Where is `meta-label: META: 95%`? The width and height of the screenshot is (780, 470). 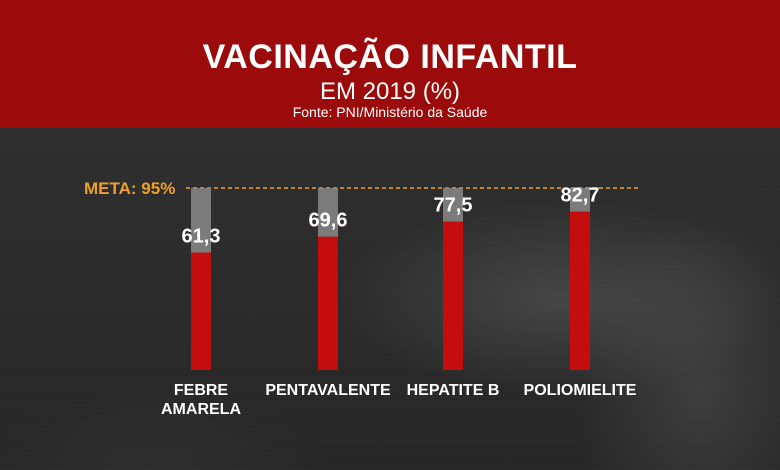
meta-label: META: 95% is located at coordinates (129, 188).